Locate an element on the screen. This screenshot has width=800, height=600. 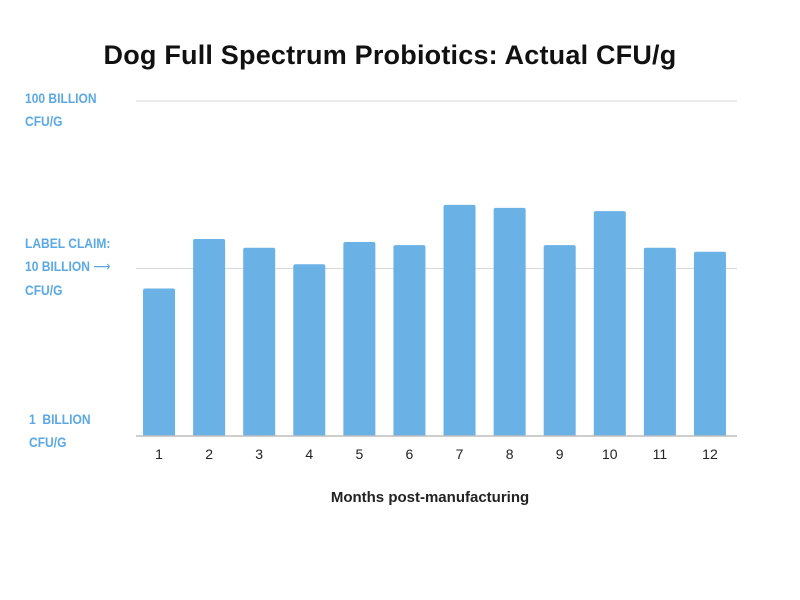
y-tick-label-line: 10 BILLION ⟶ is located at coordinates (68, 267).